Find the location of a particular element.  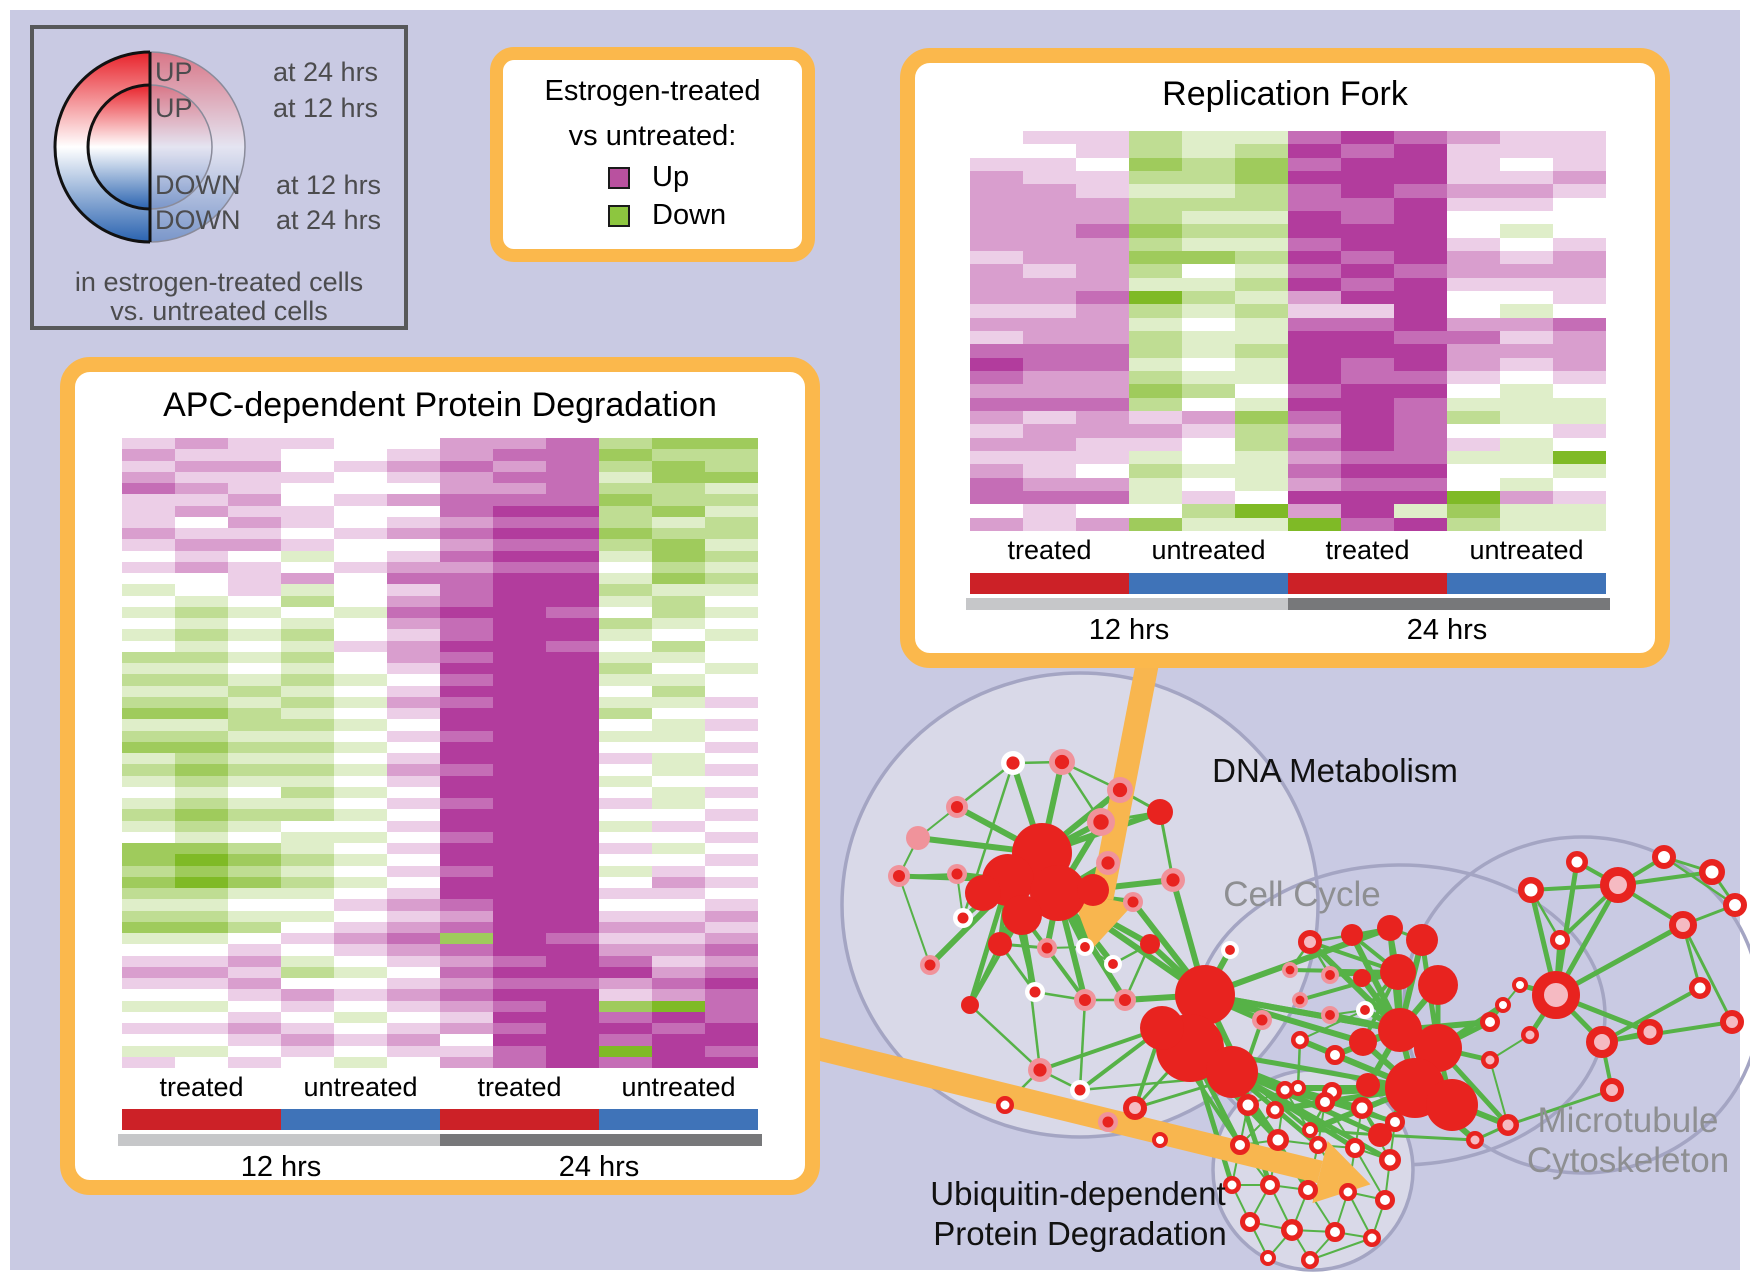

cluster-label: Microtubule is located at coordinates (1628, 1120).